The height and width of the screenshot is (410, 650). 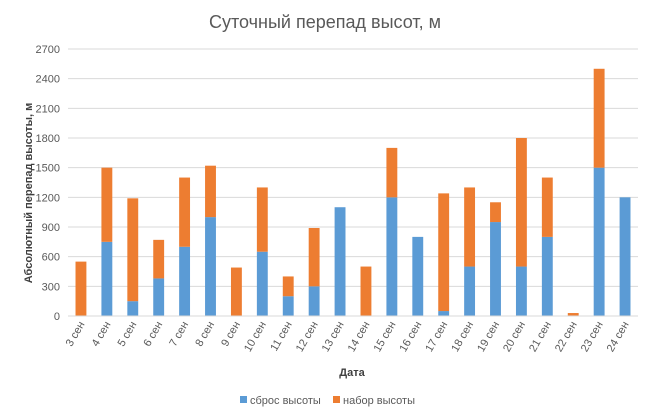 I want to click on y-axis-title: Абсолютный перепад высоты, м, so click(x=29, y=193).